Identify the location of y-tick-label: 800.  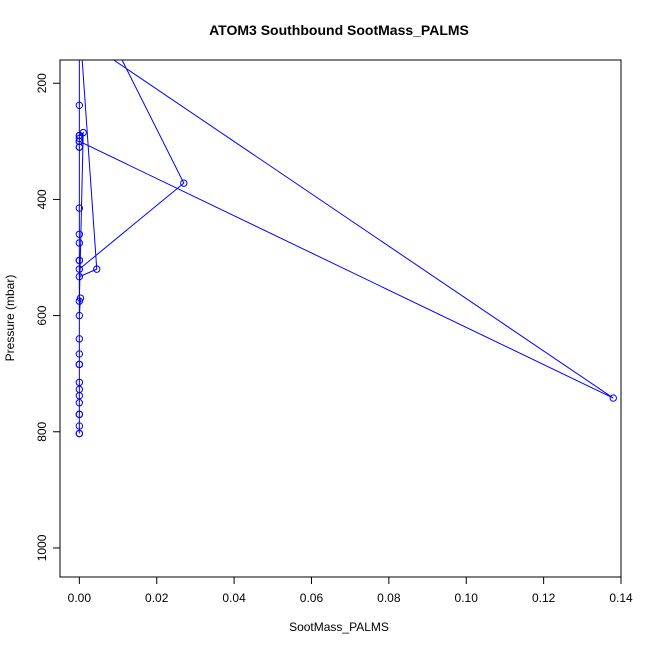
(42, 431).